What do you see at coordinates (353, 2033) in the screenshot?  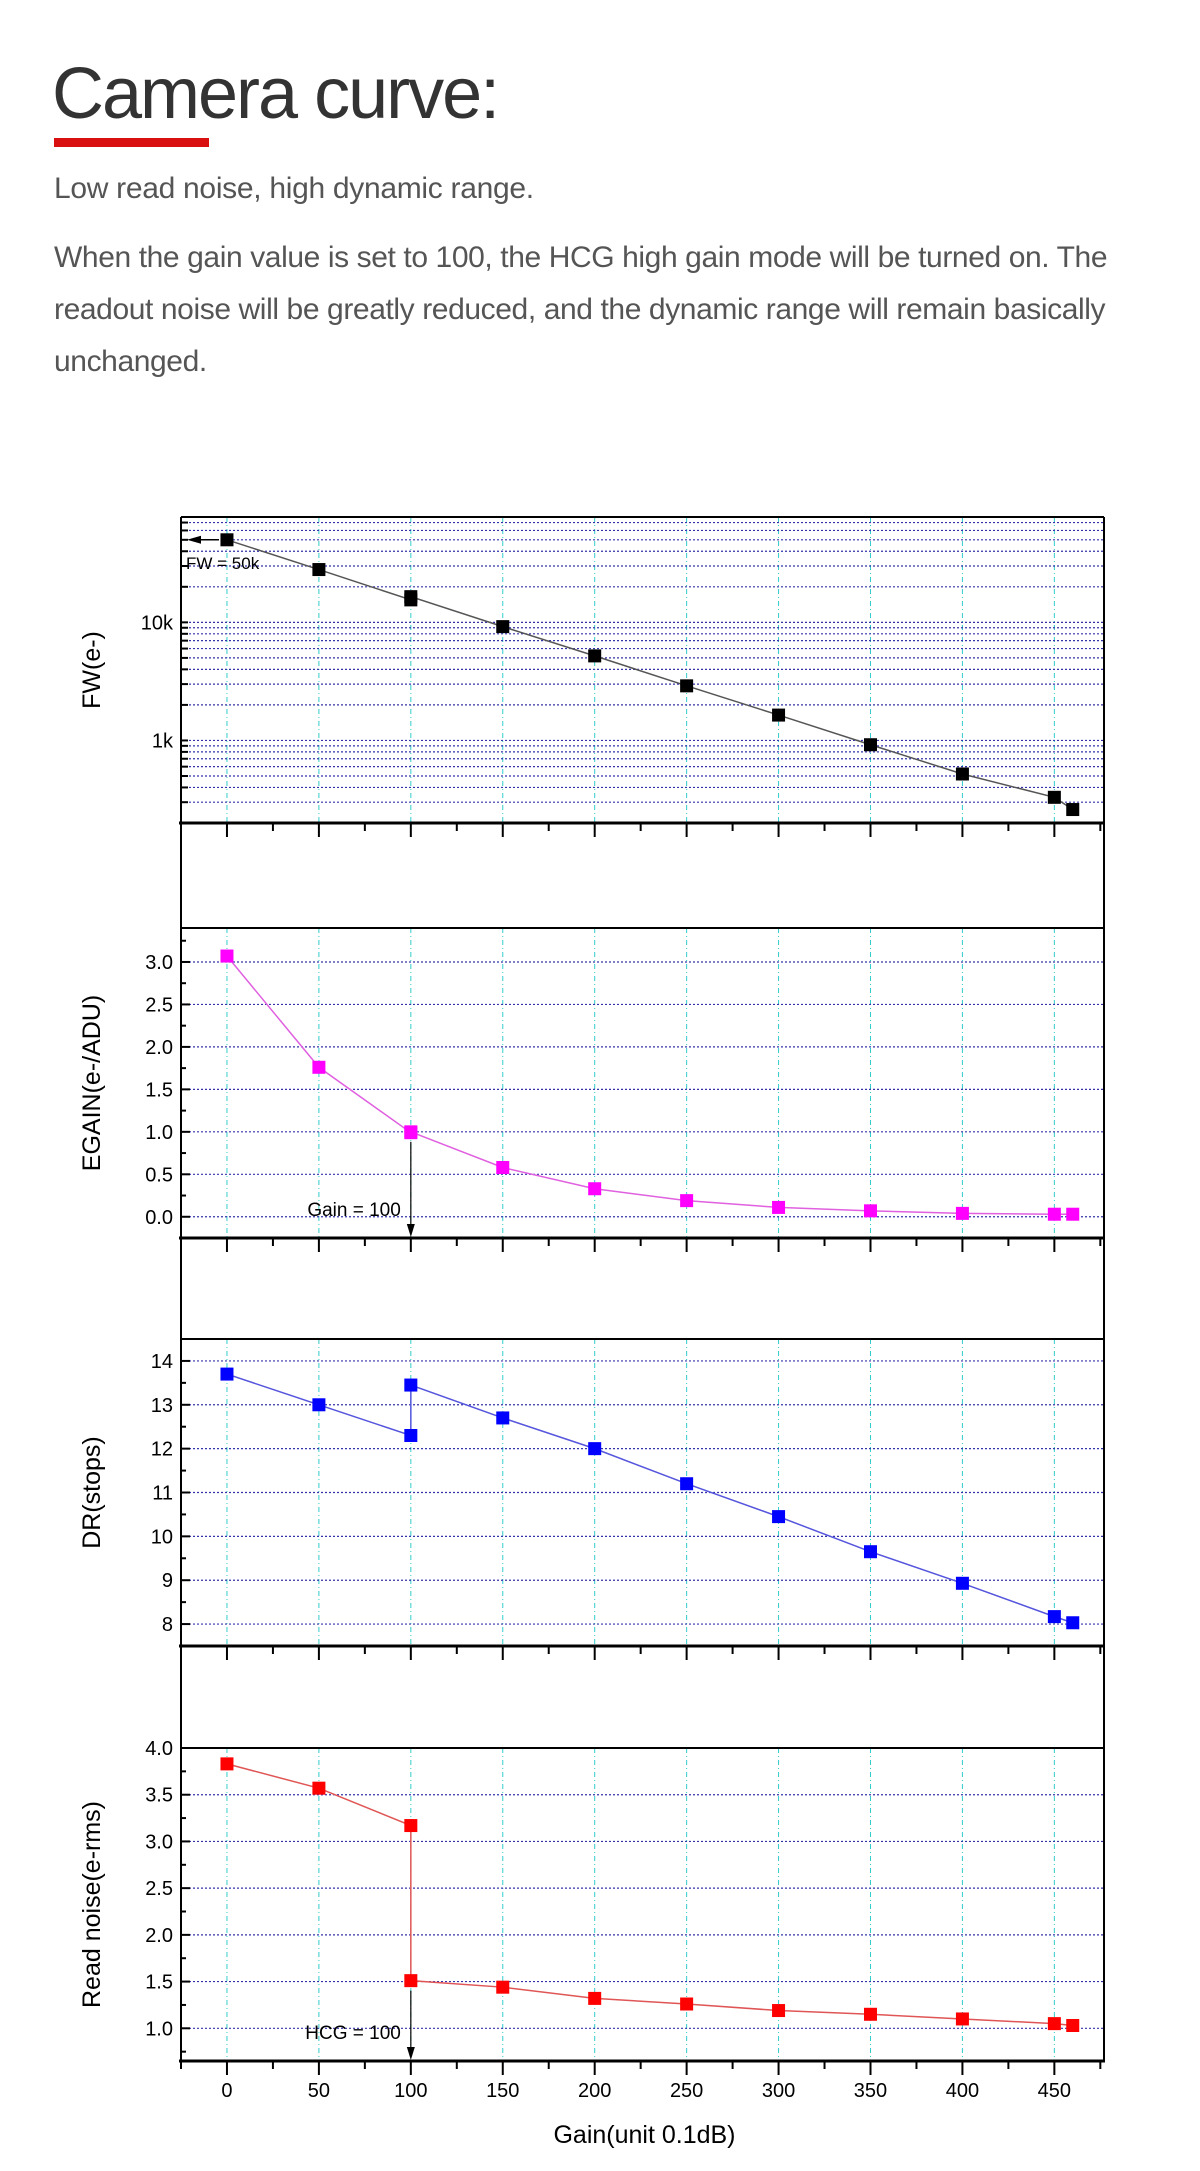 I see `annotation-label: HCG = 100` at bounding box center [353, 2033].